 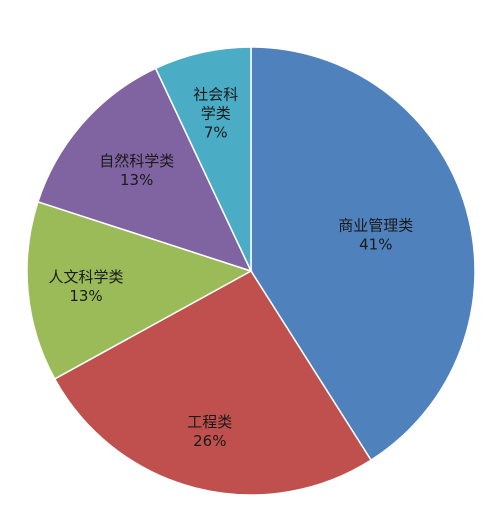 I want to click on slice-label-3: 自然科学类 13%, so click(x=136, y=170).